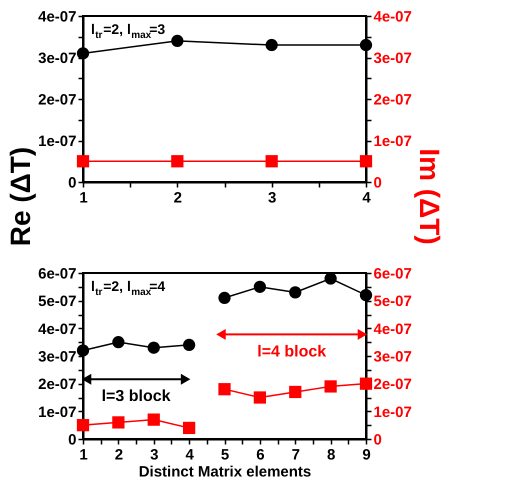 This screenshot has width=514, height=501. What do you see at coordinates (57, 274) in the screenshot?
I see `y-tick-label: 6e-07` at bounding box center [57, 274].